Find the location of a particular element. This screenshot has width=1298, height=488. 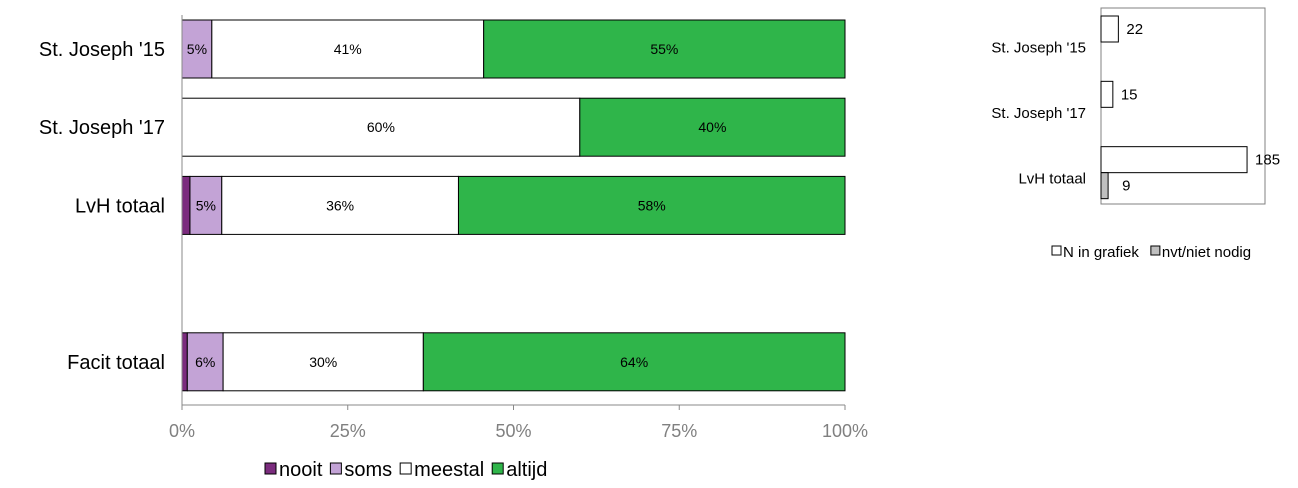

side-data-label-n-in-grafiek-1: 15 is located at coordinates (1129, 94).